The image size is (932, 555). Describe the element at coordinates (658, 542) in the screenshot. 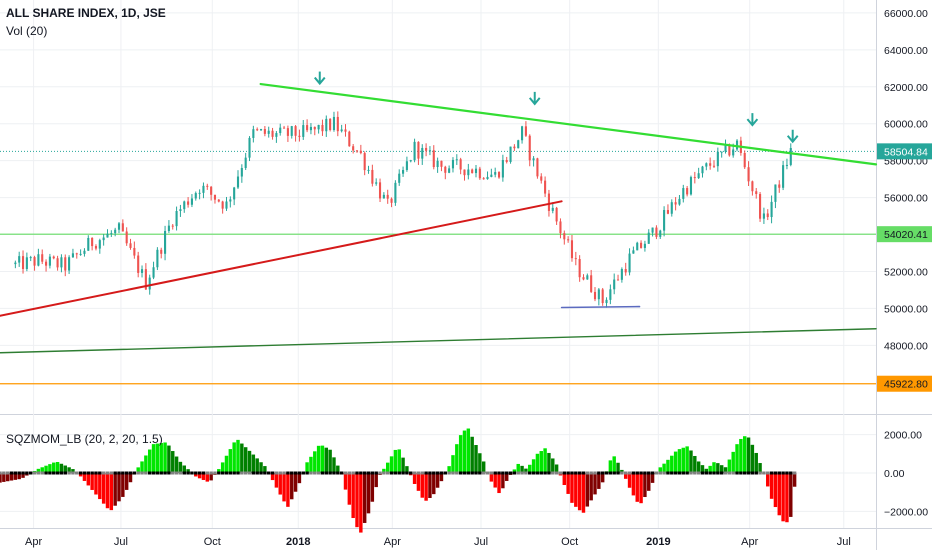

I see `time-tick-label: 2019` at that location.